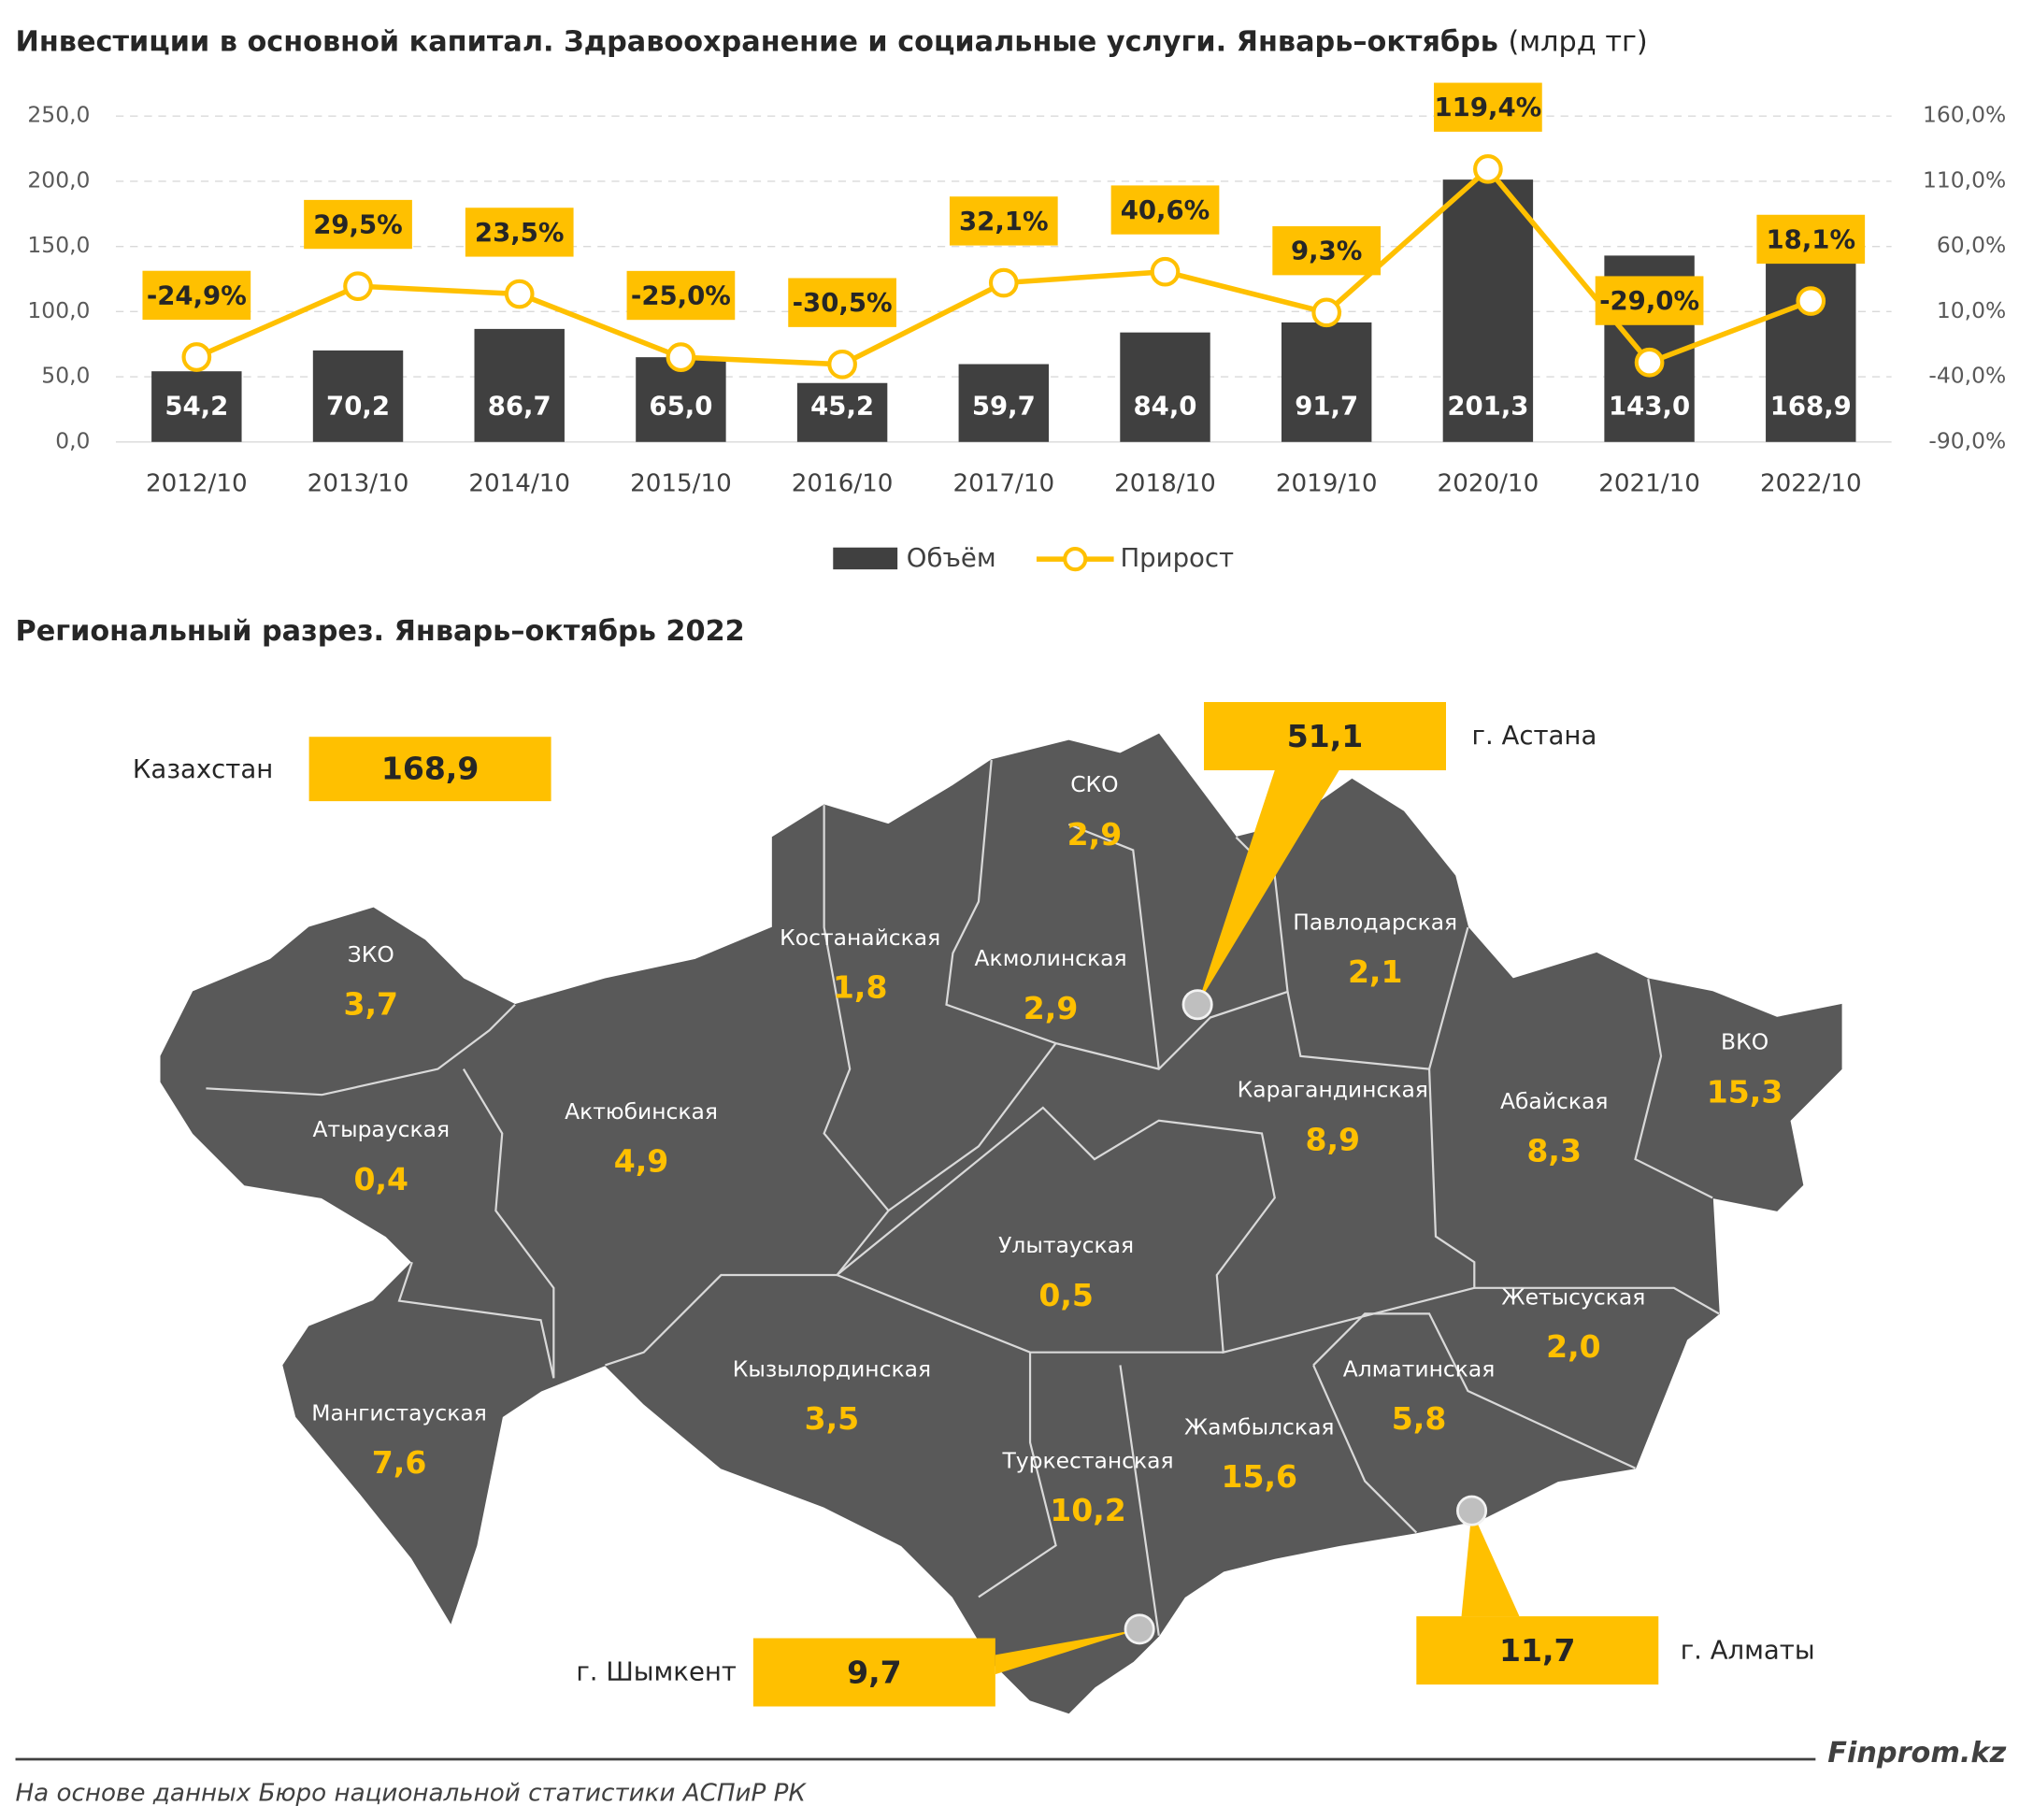 The height and width of the screenshot is (1820, 2019). Describe the element at coordinates (1744, 1042) in the screenshot. I see `region-name: ВКО` at that location.